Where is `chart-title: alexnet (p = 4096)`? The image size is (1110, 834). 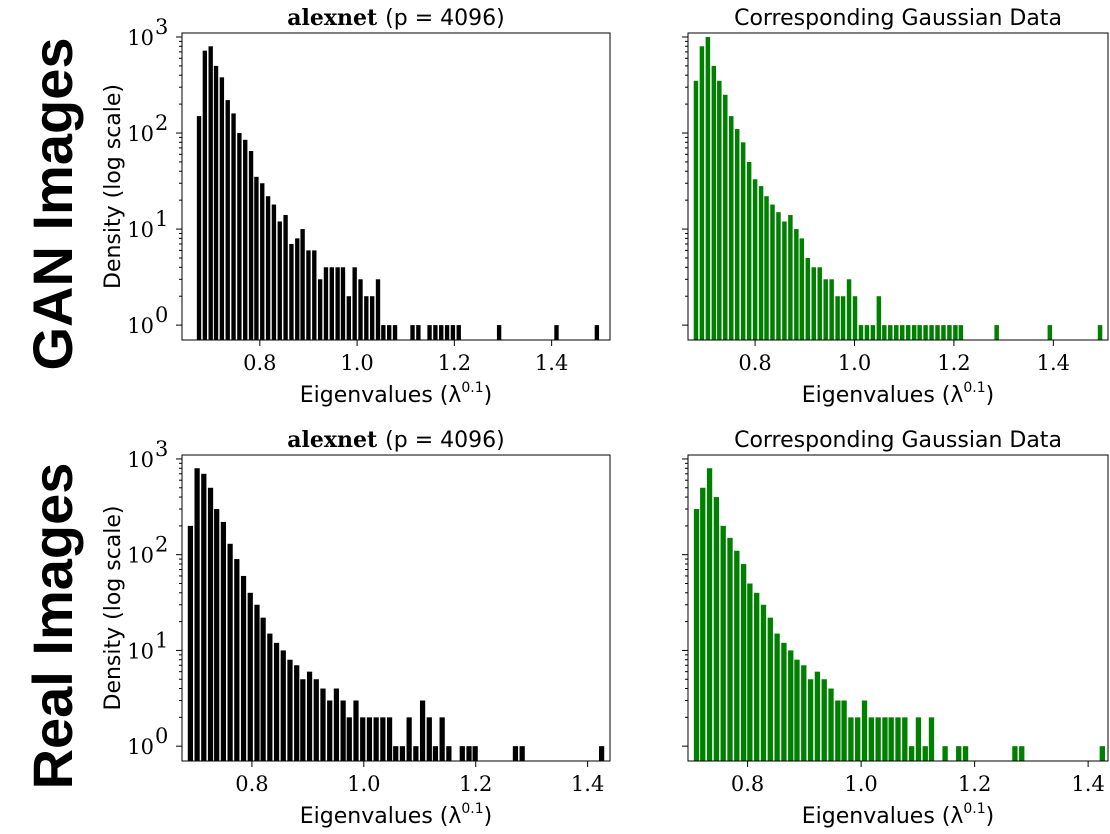 chart-title: alexnet (p = 4096) is located at coordinates (395, 440).